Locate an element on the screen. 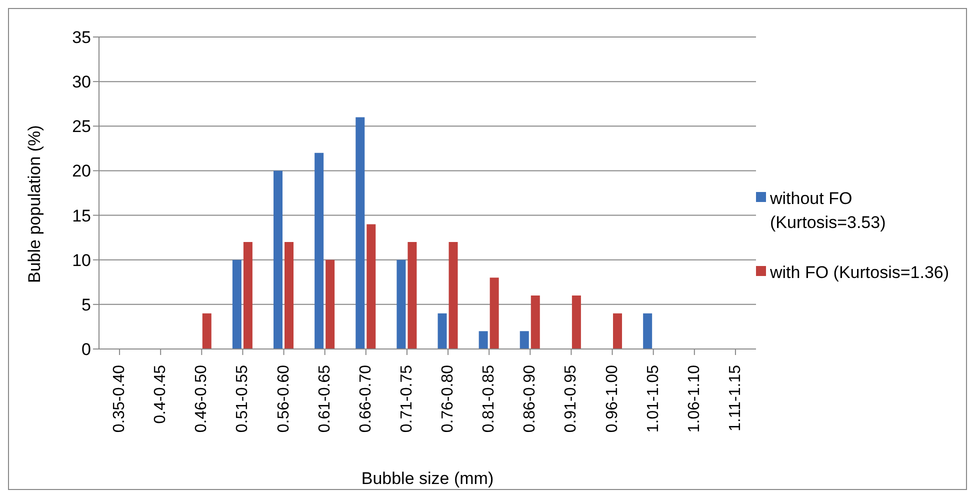 This screenshot has width=975, height=499. x-tick-label: 0.66-0.70 is located at coordinates (365, 398).